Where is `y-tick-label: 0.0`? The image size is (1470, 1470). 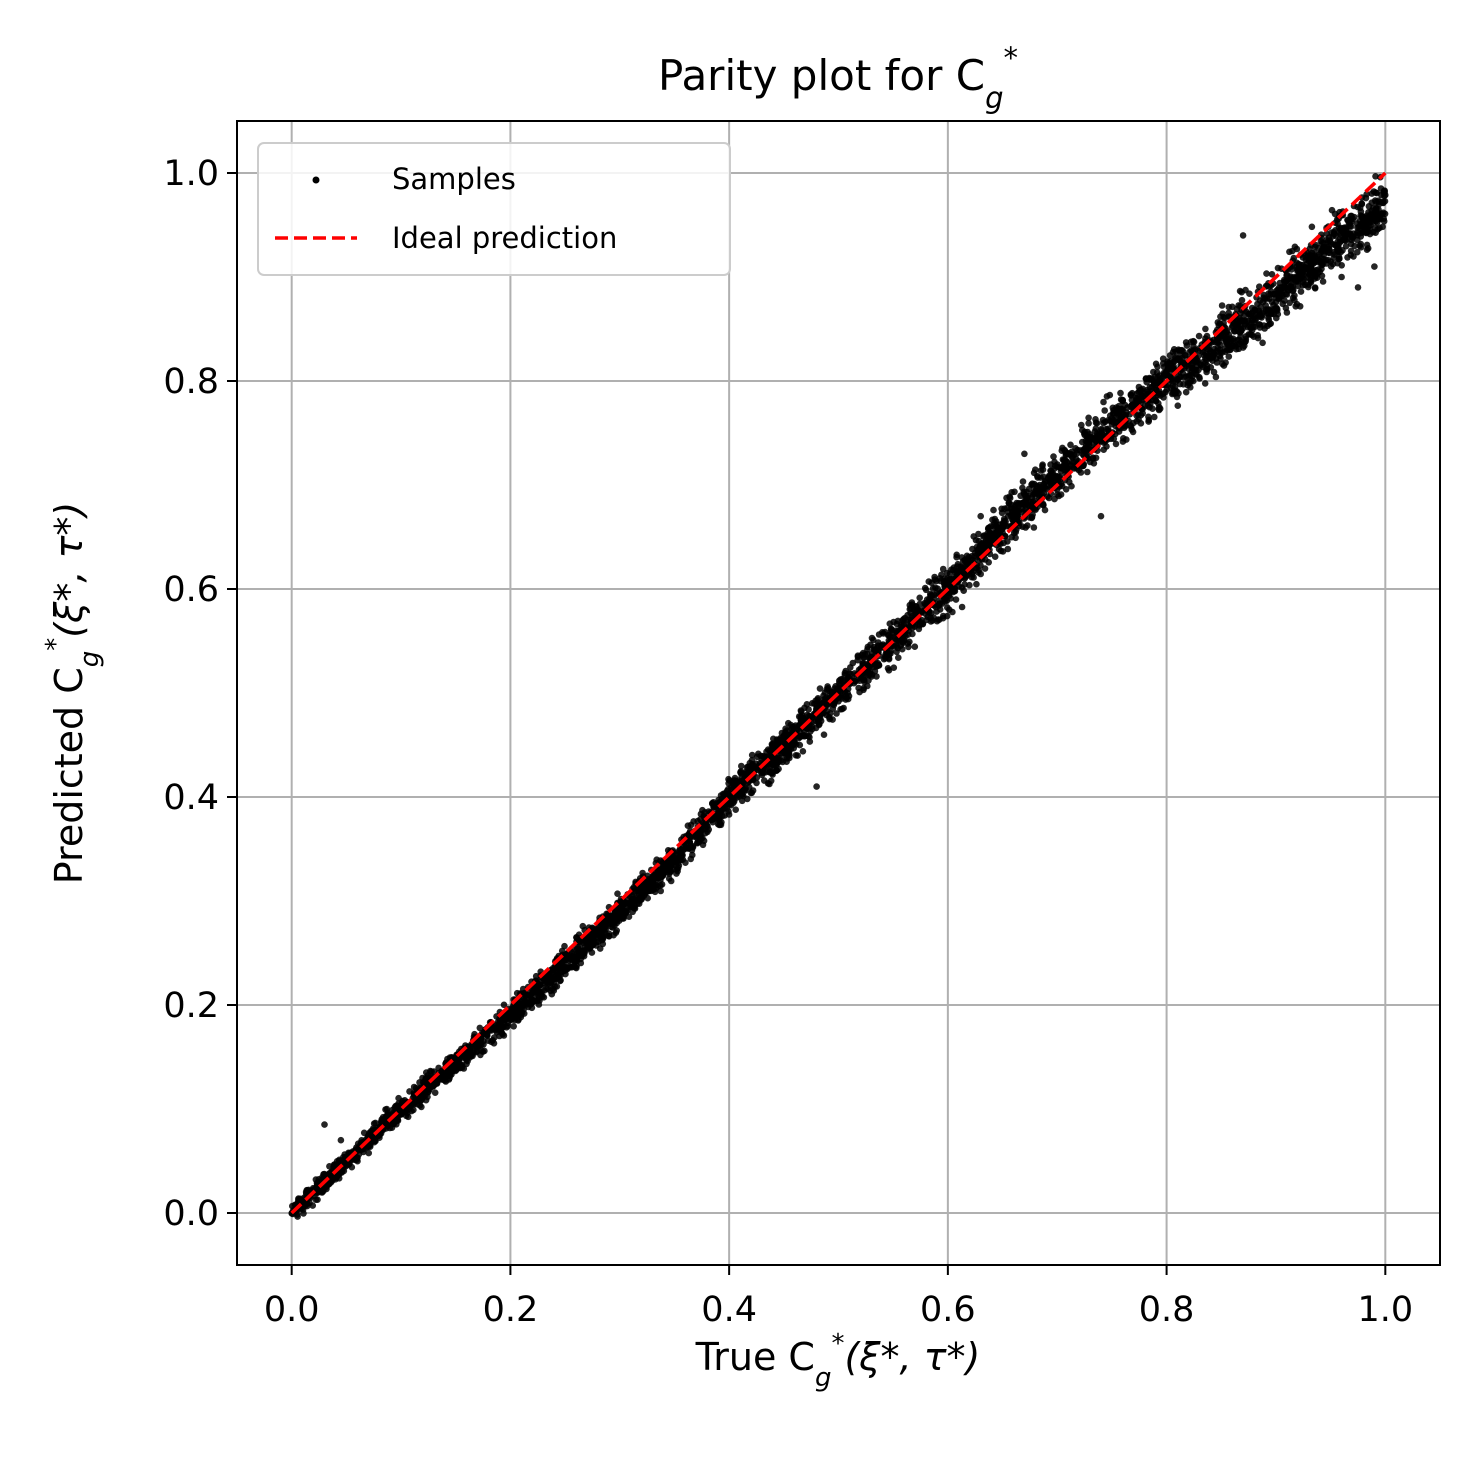 y-tick-label: 0.0 is located at coordinates (191, 1214).